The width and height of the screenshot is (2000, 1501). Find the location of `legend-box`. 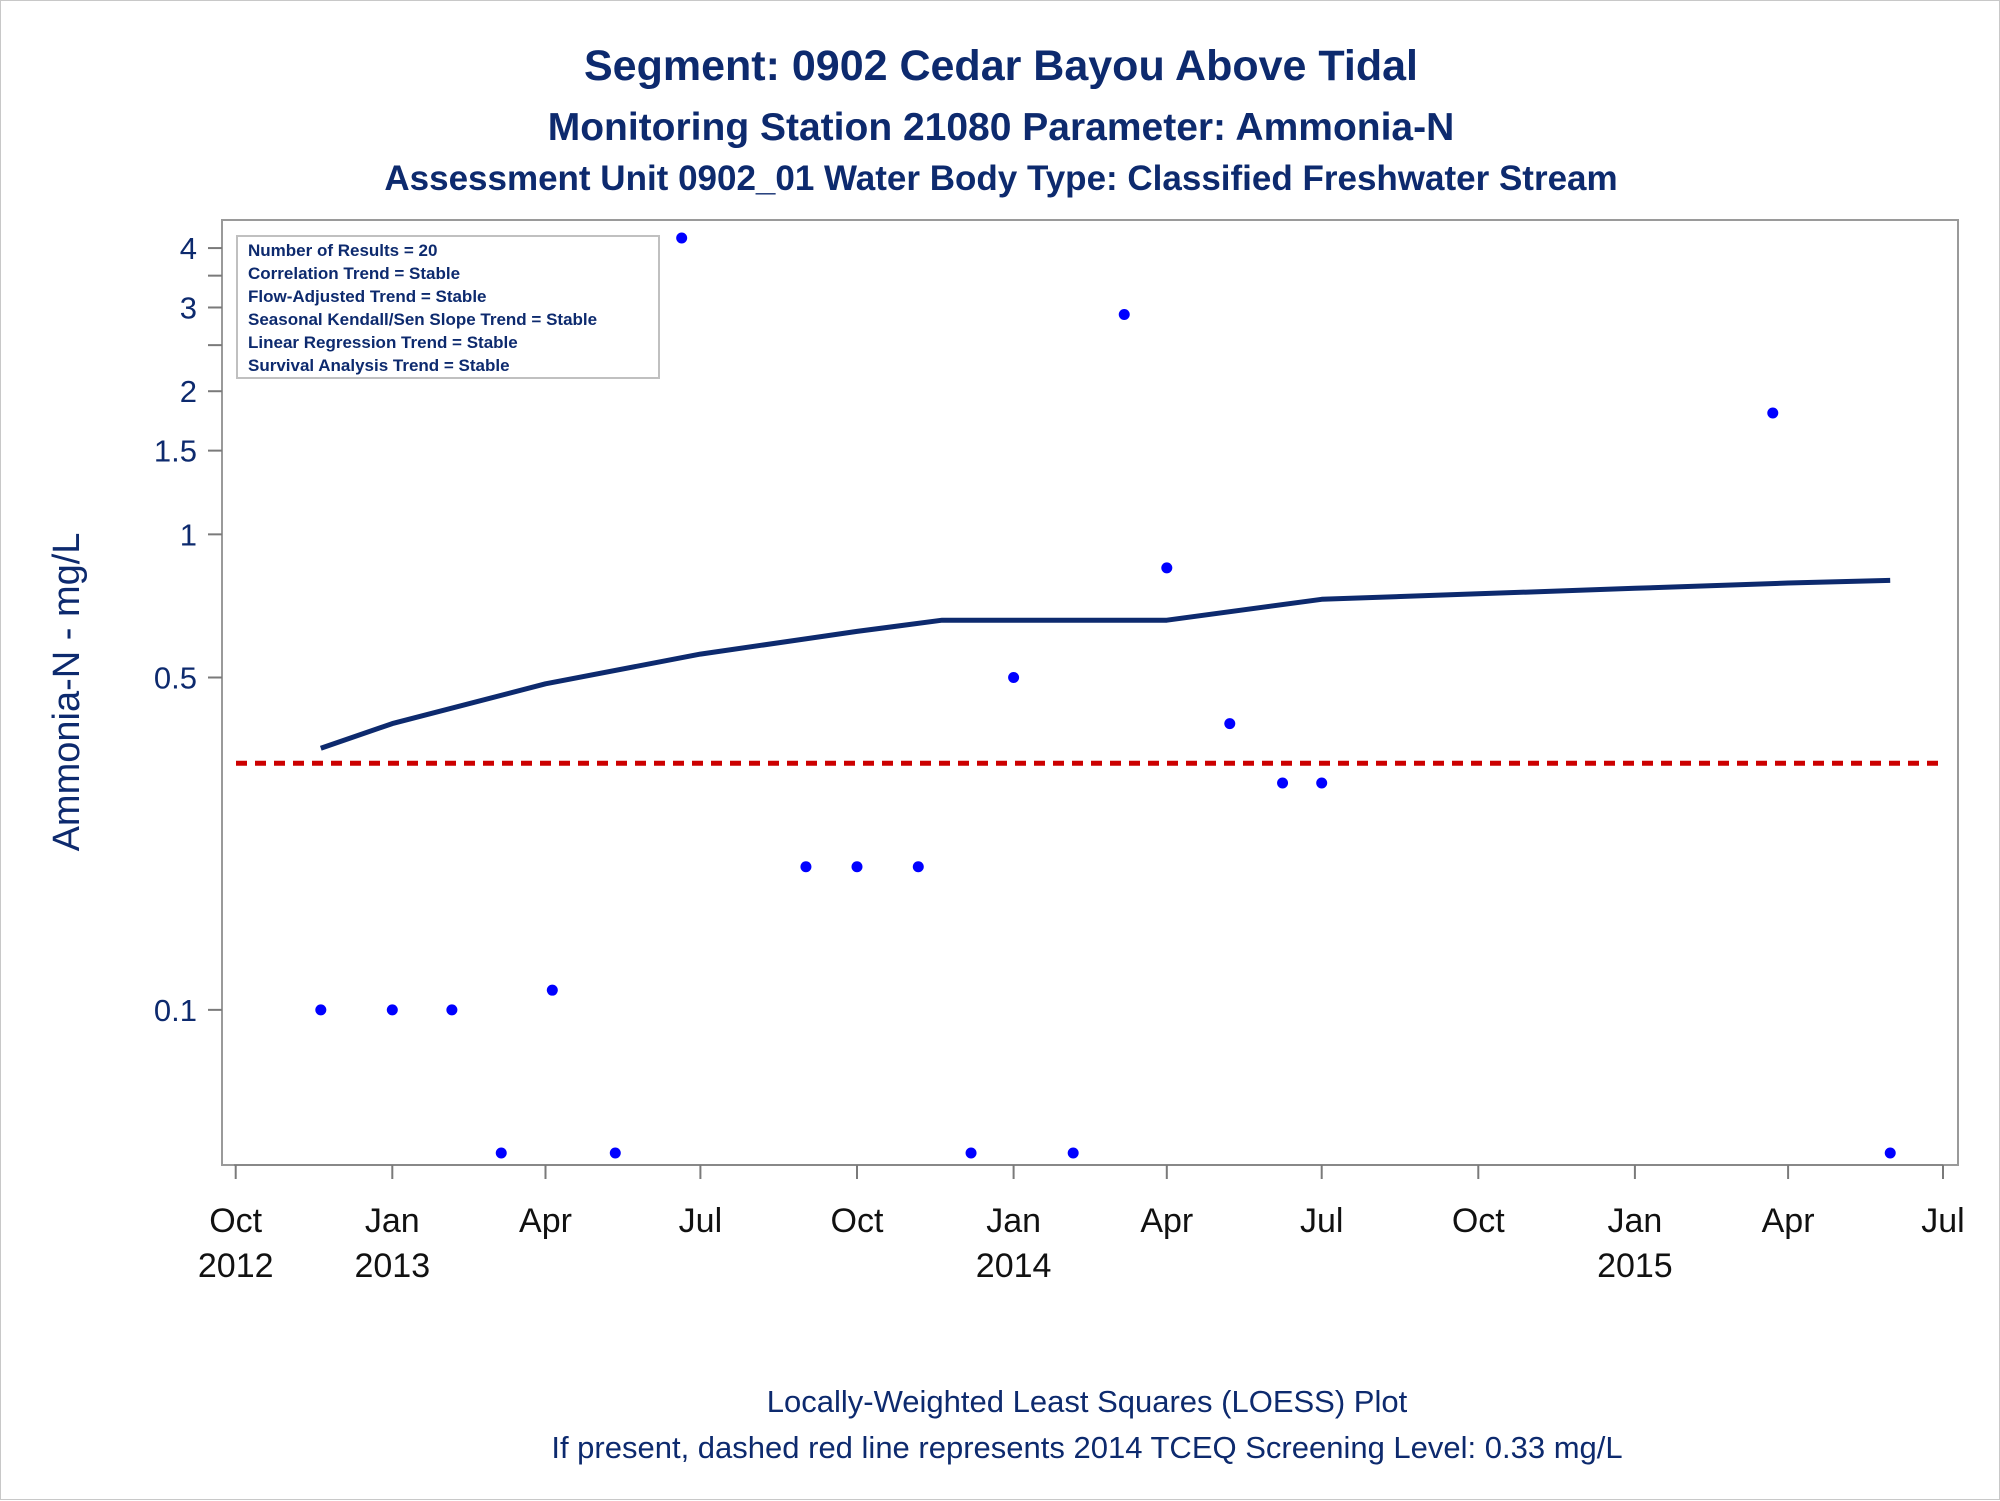

legend-box is located at coordinates (448, 307).